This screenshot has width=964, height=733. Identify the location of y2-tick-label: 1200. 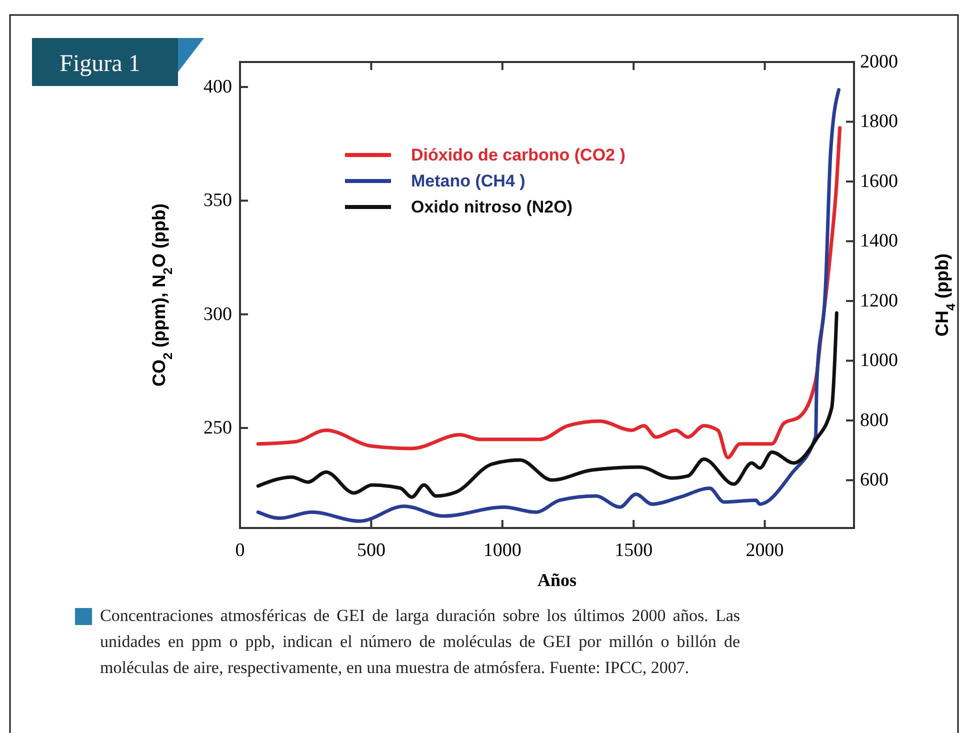
(879, 301).